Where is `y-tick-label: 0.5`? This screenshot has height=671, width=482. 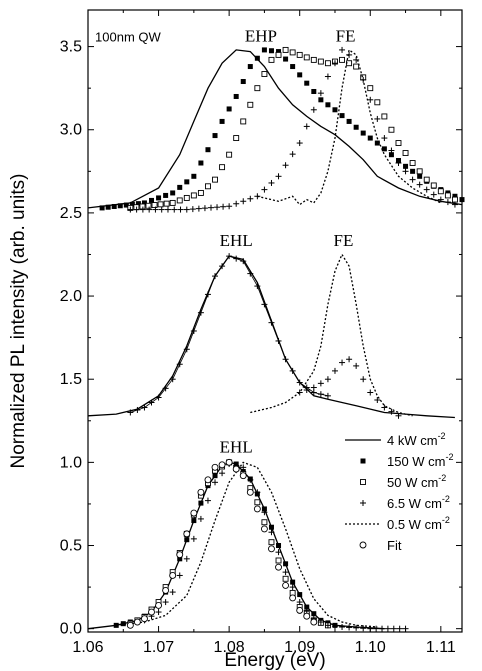 y-tick-label: 0.5 is located at coordinates (71, 546).